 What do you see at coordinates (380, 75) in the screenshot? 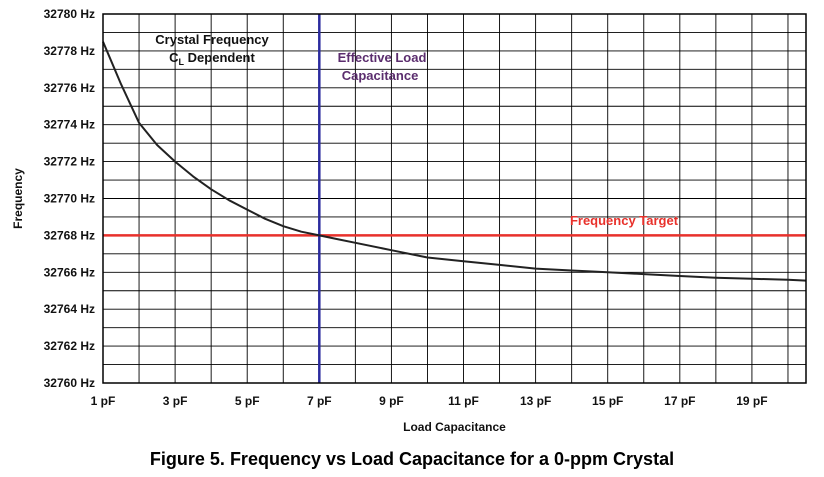
I see `effective-load-label-line2: Capacitance` at bounding box center [380, 75].